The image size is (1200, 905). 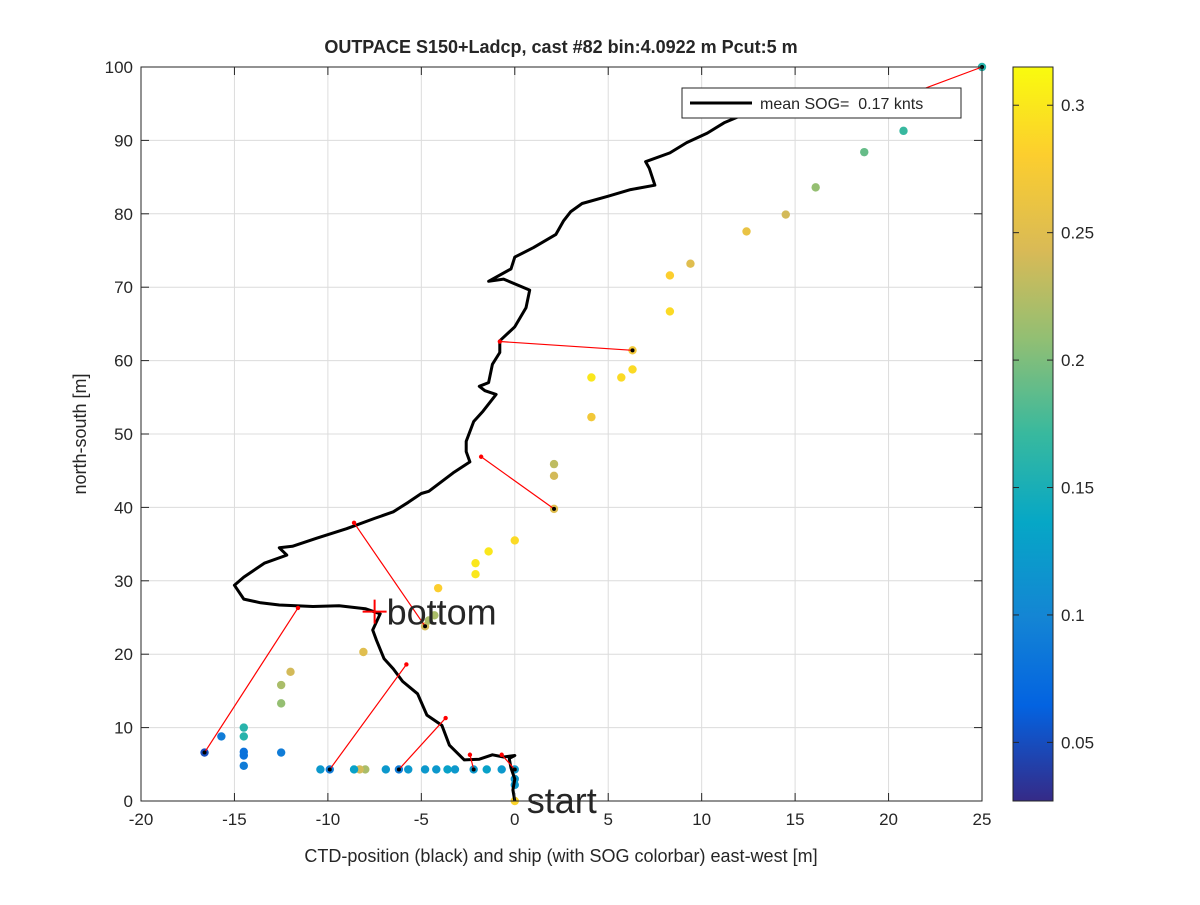 I want to click on y-tick-label: 60, so click(x=123, y=361).